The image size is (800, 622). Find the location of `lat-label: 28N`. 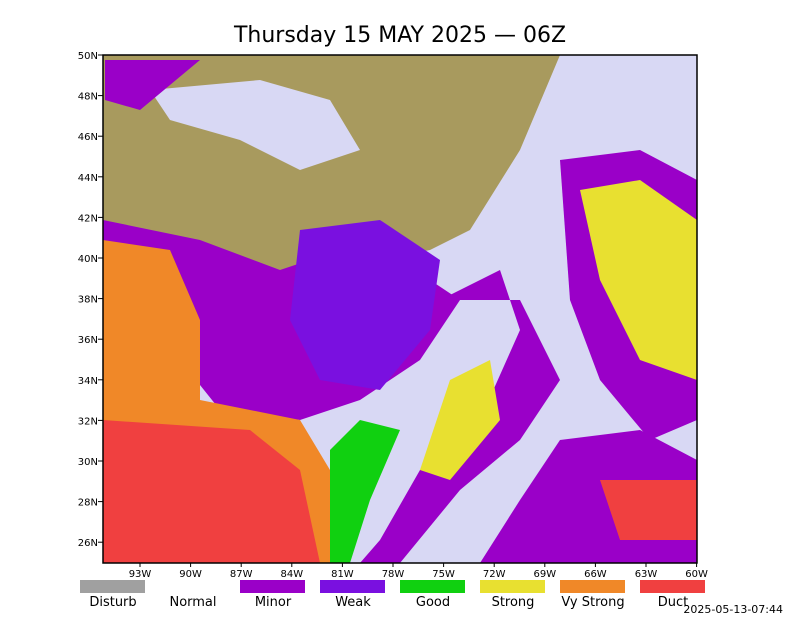

lat-label: 28N is located at coordinates (88, 503).